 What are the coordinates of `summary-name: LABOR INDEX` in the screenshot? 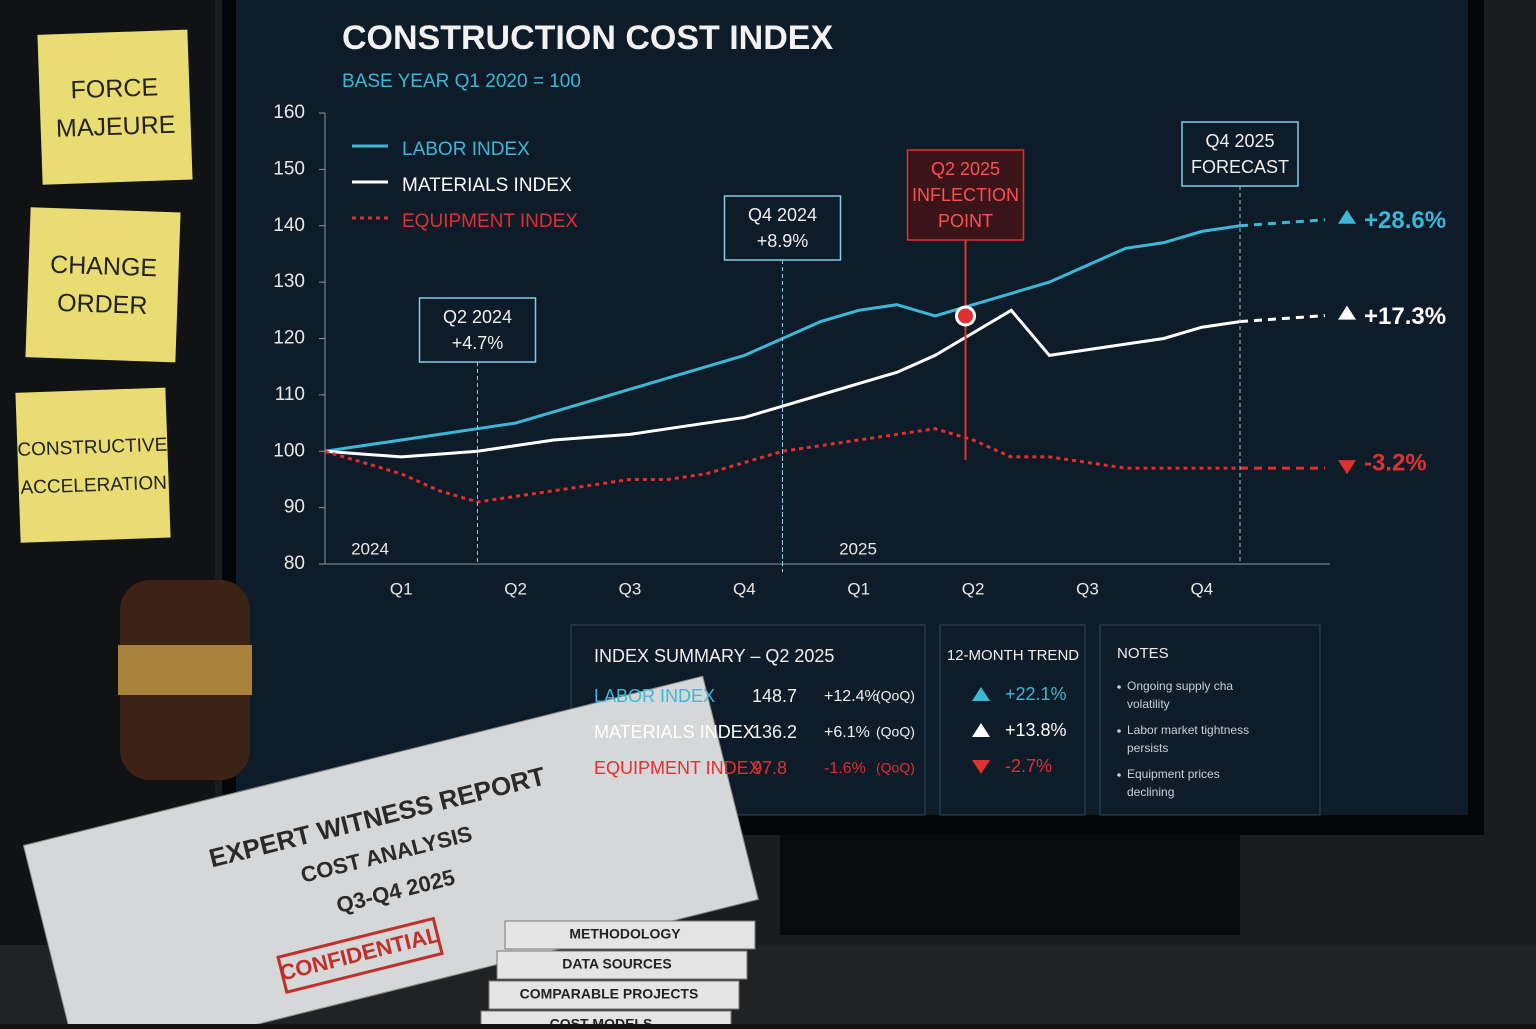 It's located at (654, 696).